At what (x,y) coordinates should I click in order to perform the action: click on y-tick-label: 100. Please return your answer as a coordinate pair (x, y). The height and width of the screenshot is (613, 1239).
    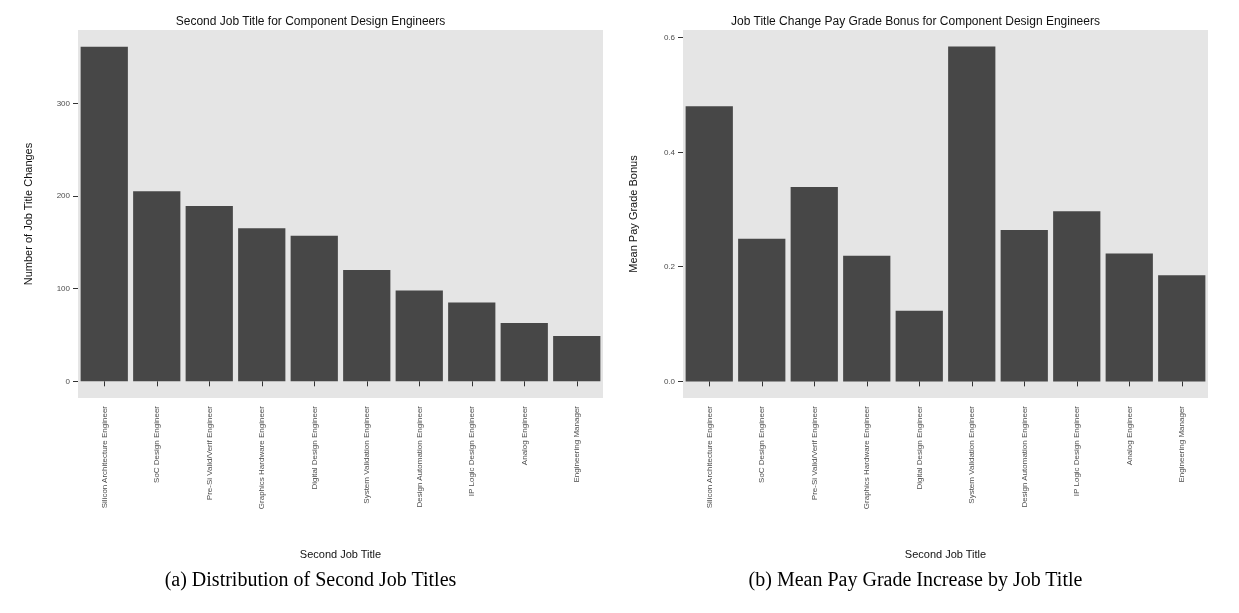
    Looking at the image, I should click on (63, 289).